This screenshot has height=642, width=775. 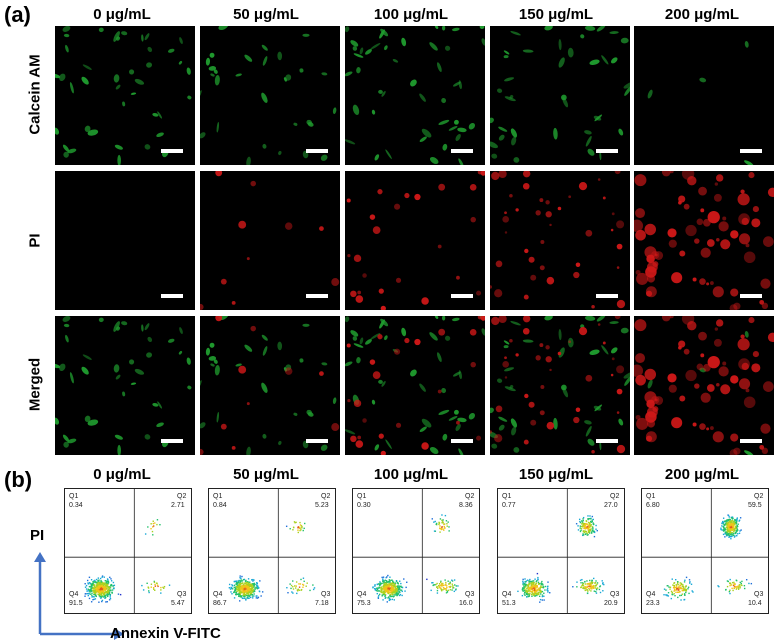 What do you see at coordinates (653, 505) in the screenshot?
I see `quadrant-v1: 6.80` at bounding box center [653, 505].